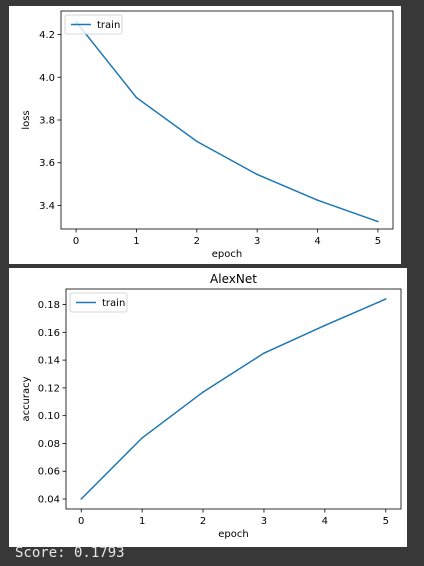  Describe the element at coordinates (26, 398) in the screenshot. I see `y-axis-label: accuracy` at that location.